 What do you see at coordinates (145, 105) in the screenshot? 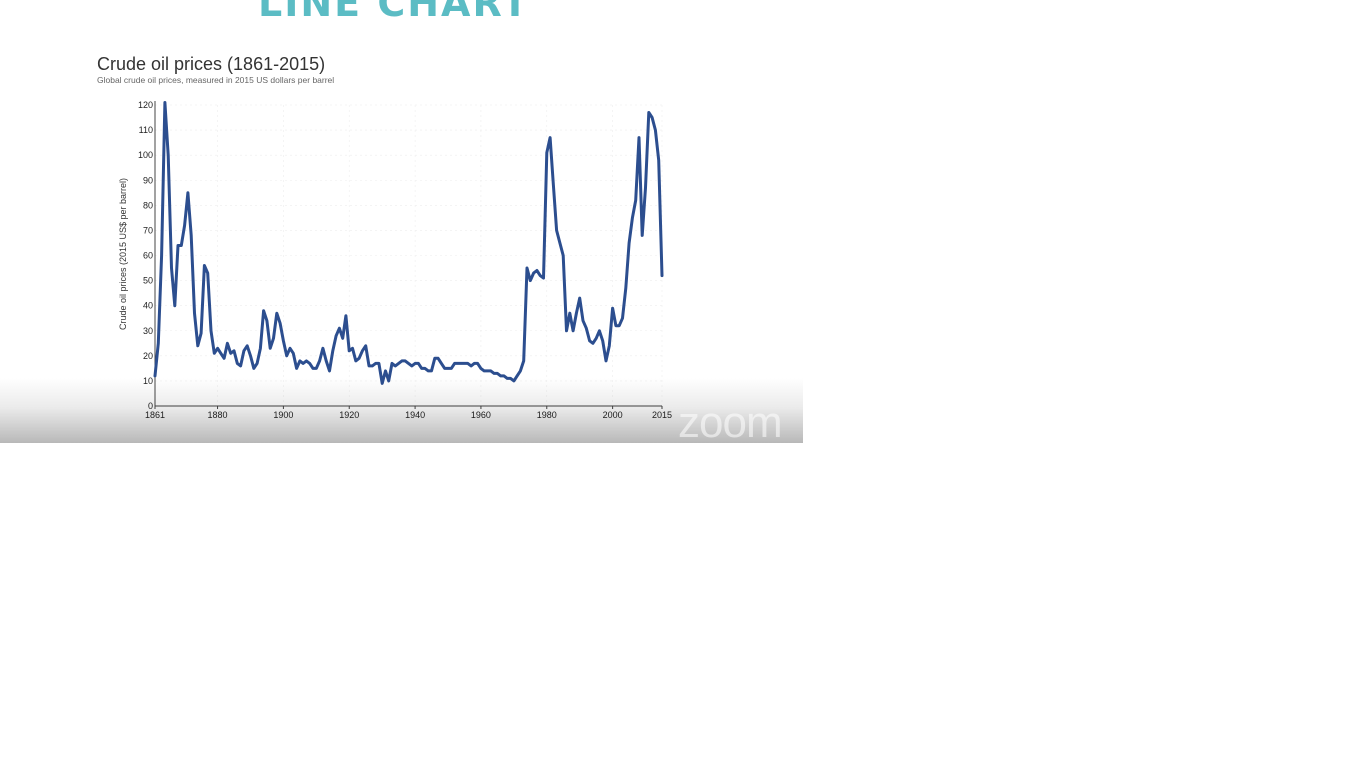
I see `y-tick-label-12: 120` at bounding box center [145, 105].